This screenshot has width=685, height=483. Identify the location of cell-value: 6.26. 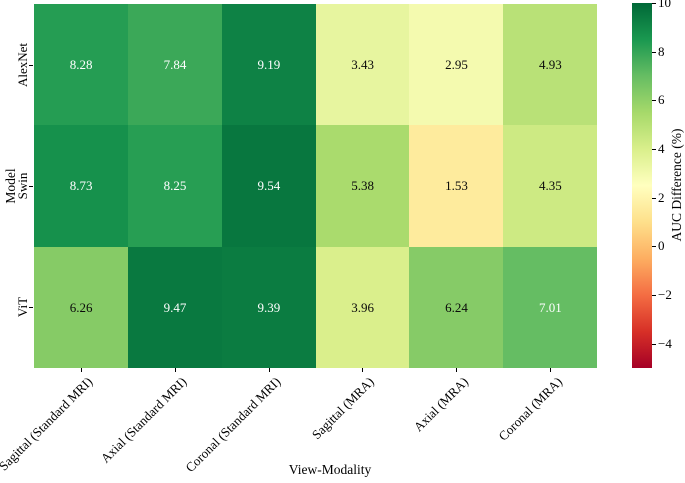
(81, 307).